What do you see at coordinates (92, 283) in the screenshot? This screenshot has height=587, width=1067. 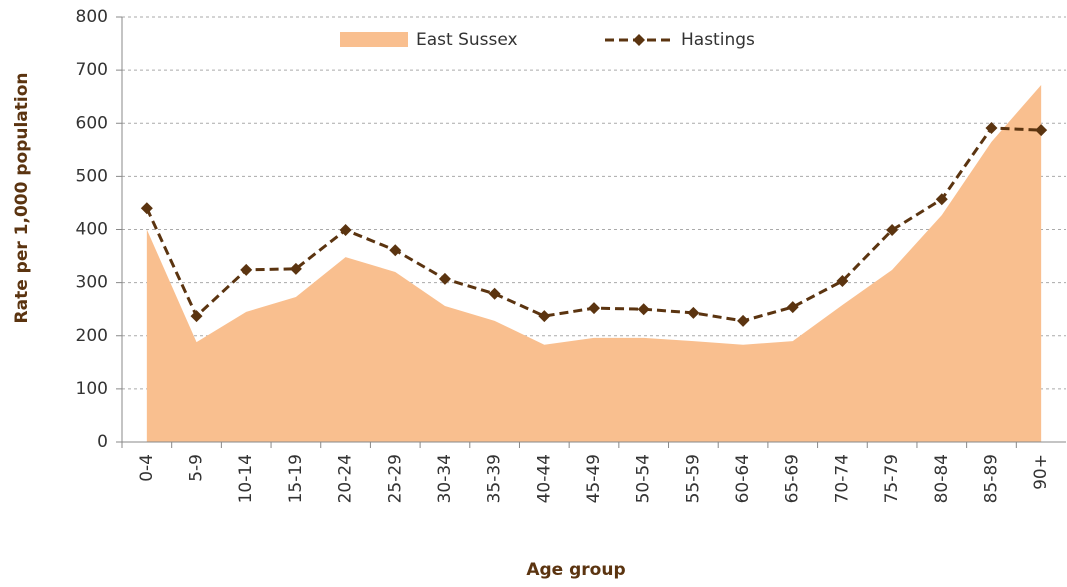 I see `y-tick-label: 300` at bounding box center [92, 283].